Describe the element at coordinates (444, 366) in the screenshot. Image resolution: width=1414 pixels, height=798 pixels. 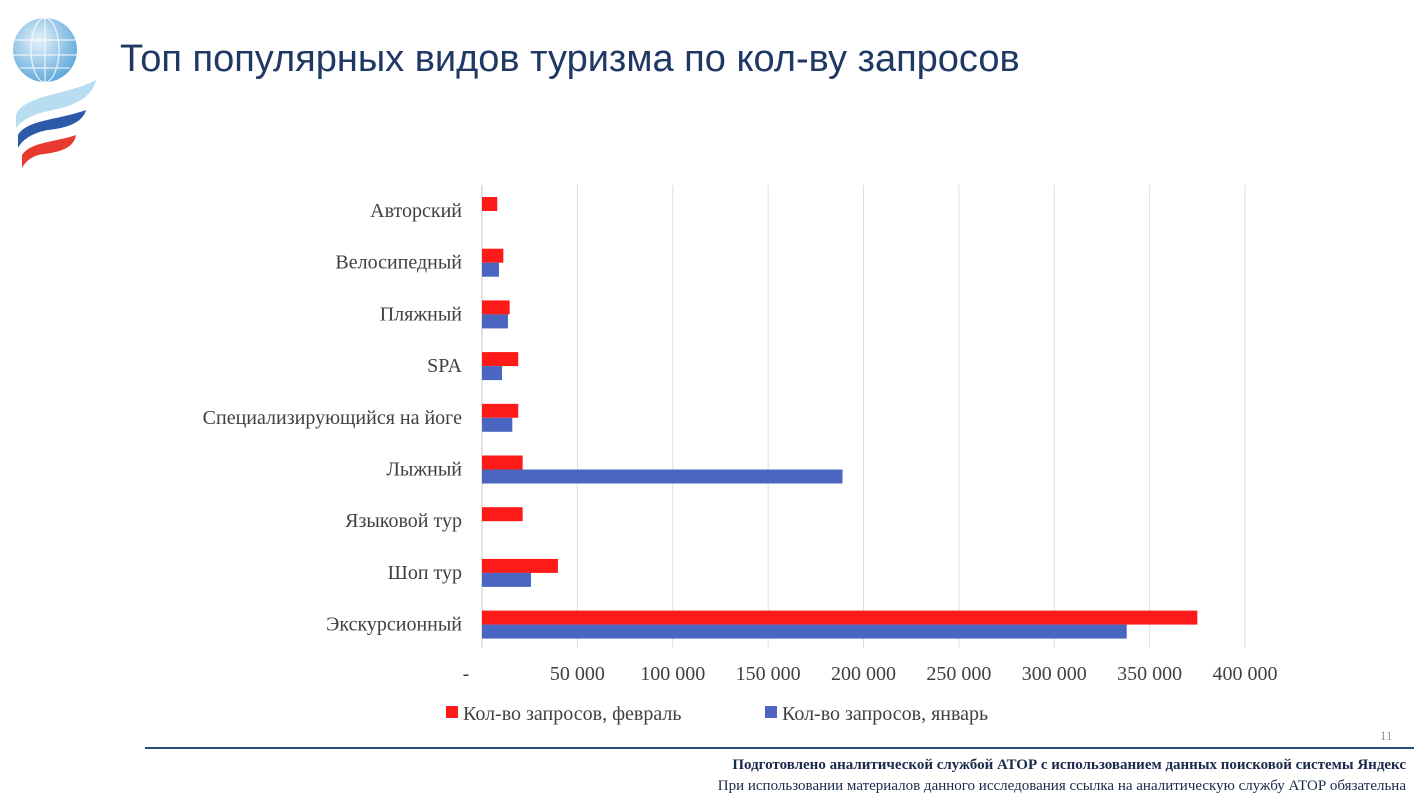
I see `category-label: SPA` at that location.